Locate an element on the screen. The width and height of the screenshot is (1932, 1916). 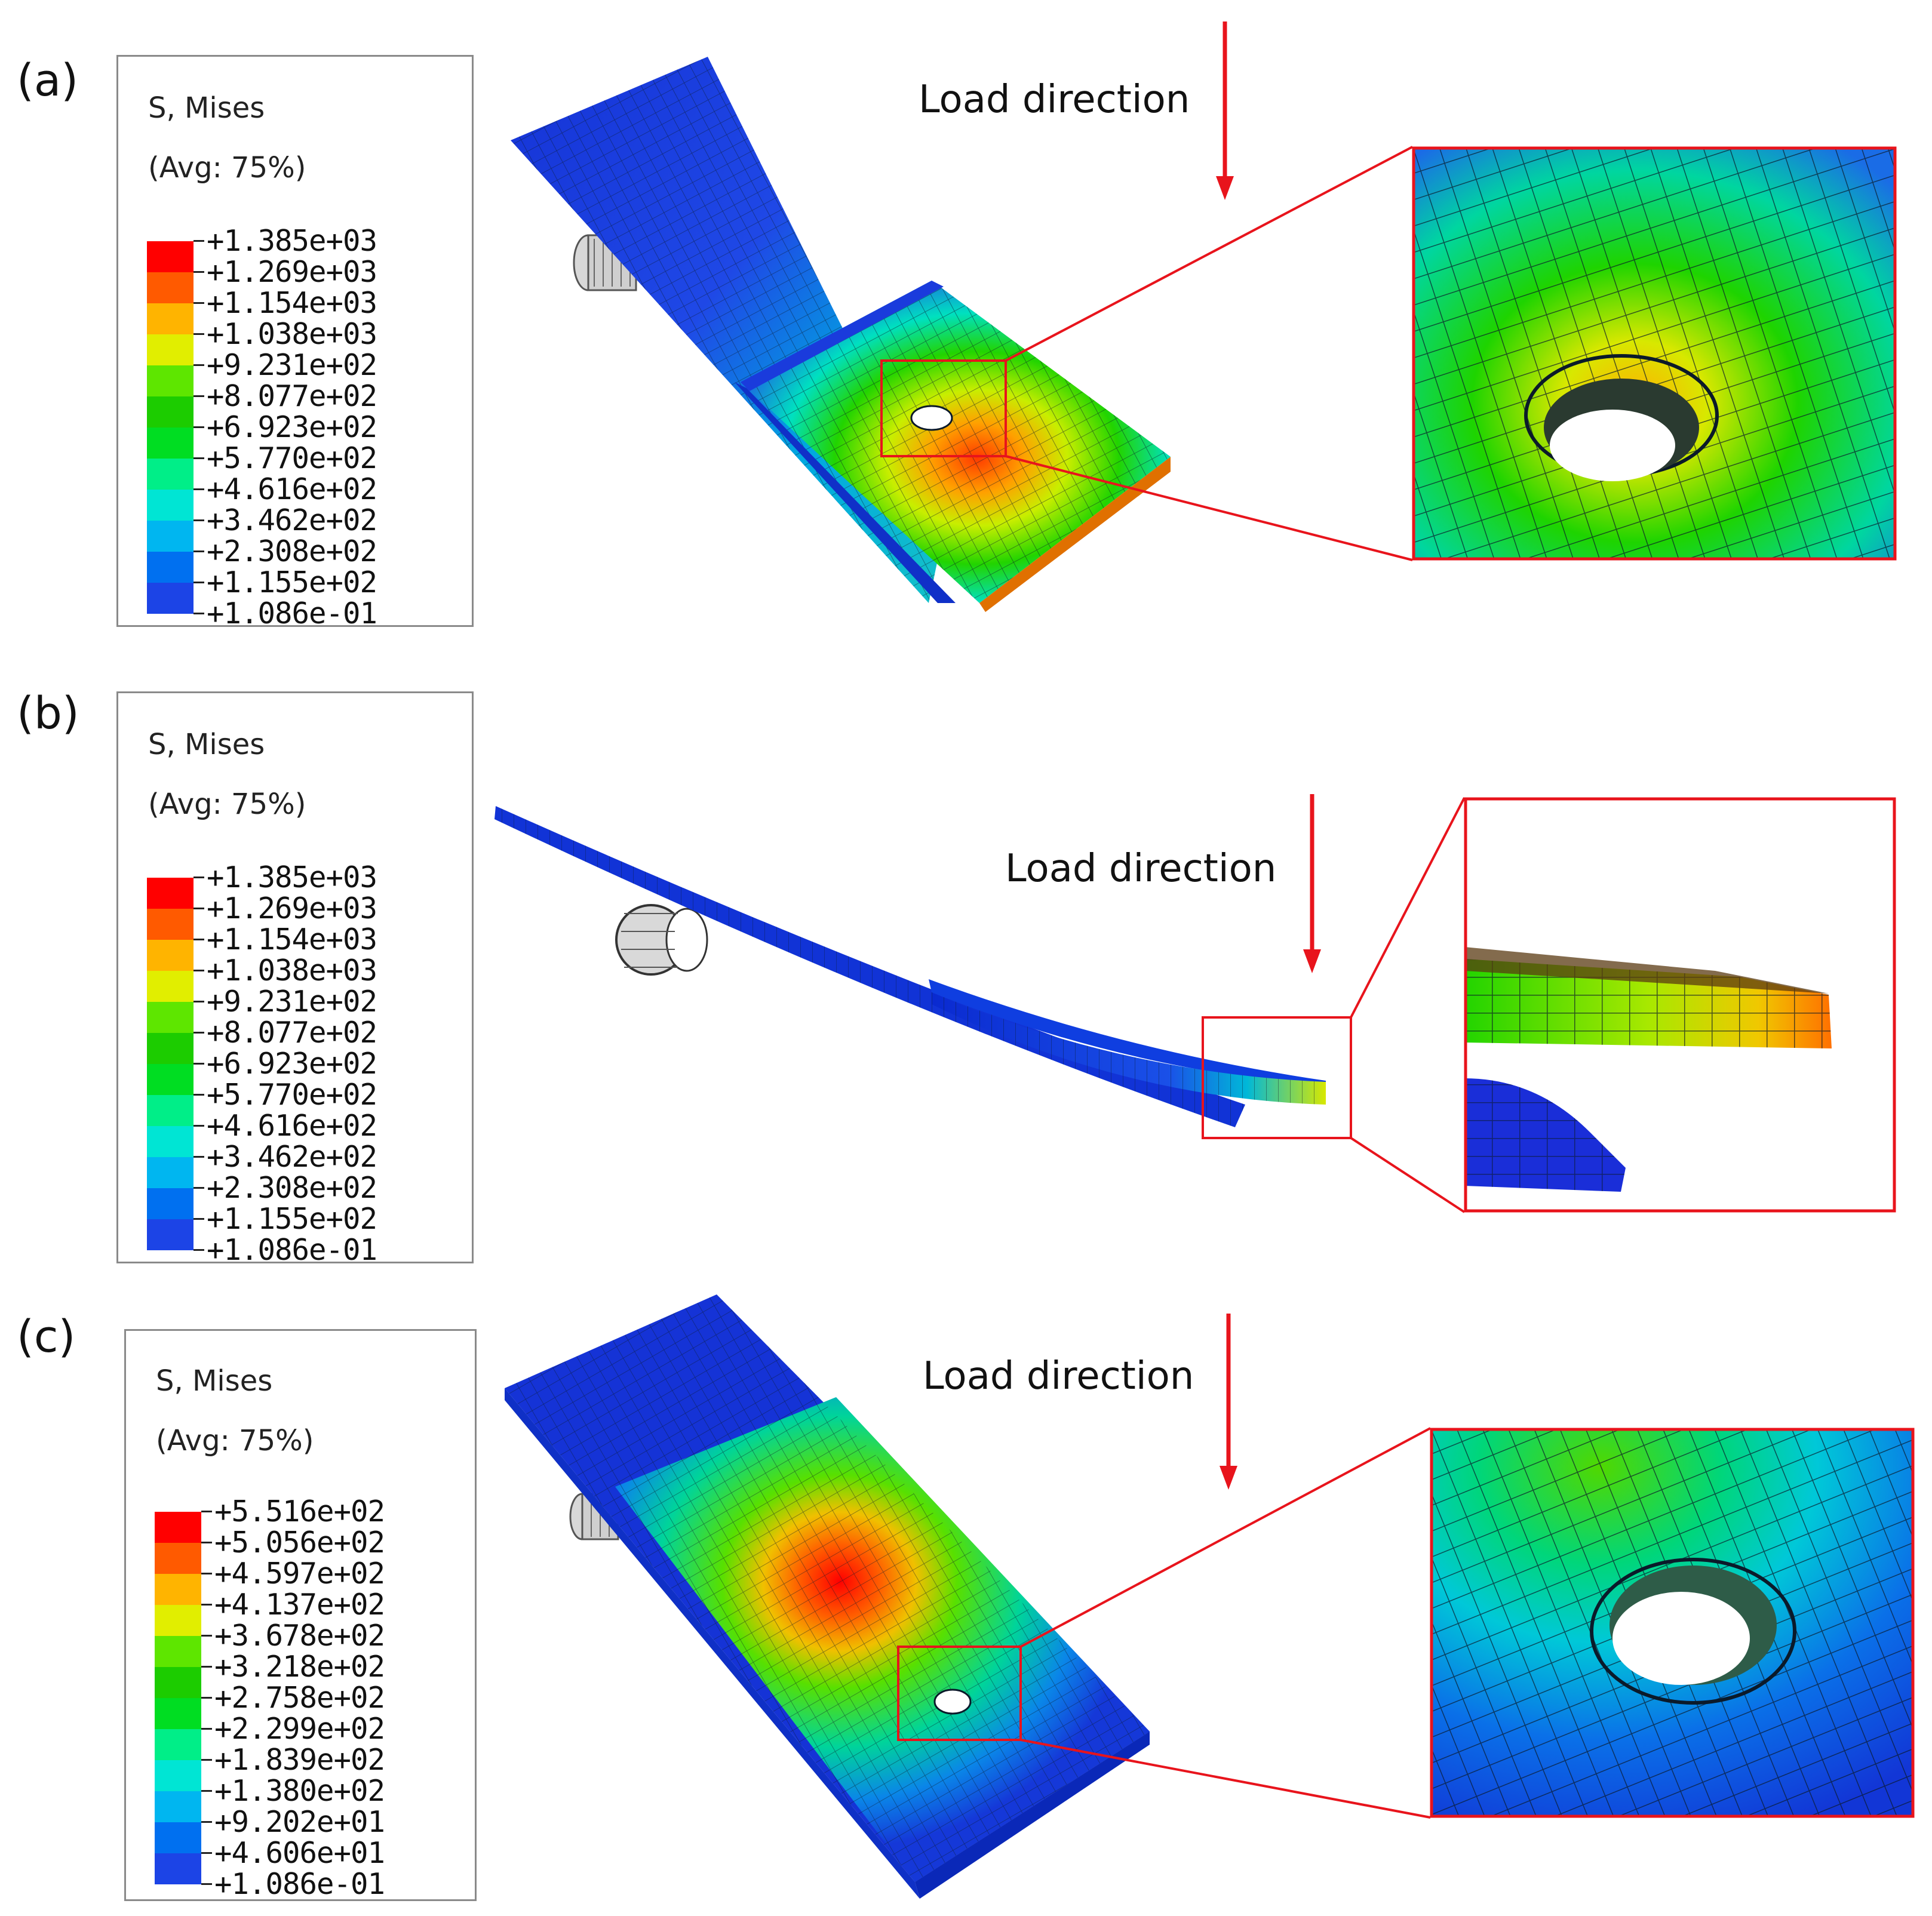
legend-value: +1.839e+02 is located at coordinates (299, 1760).